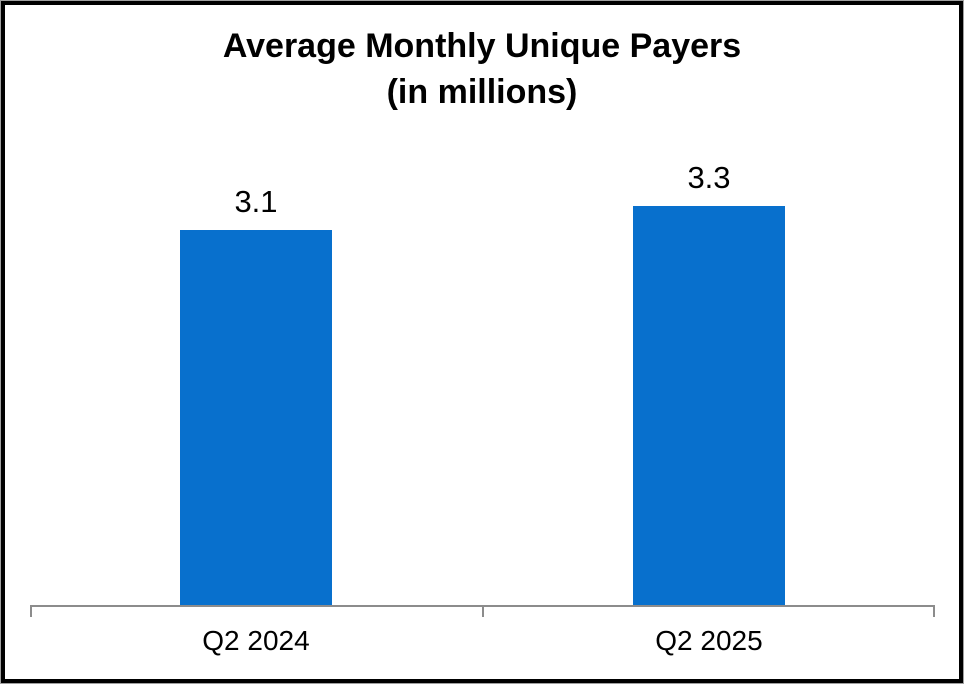 This screenshot has height=684, width=964. Describe the element at coordinates (482, 92) in the screenshot. I see `chart-subtitle: (in millions)` at that location.